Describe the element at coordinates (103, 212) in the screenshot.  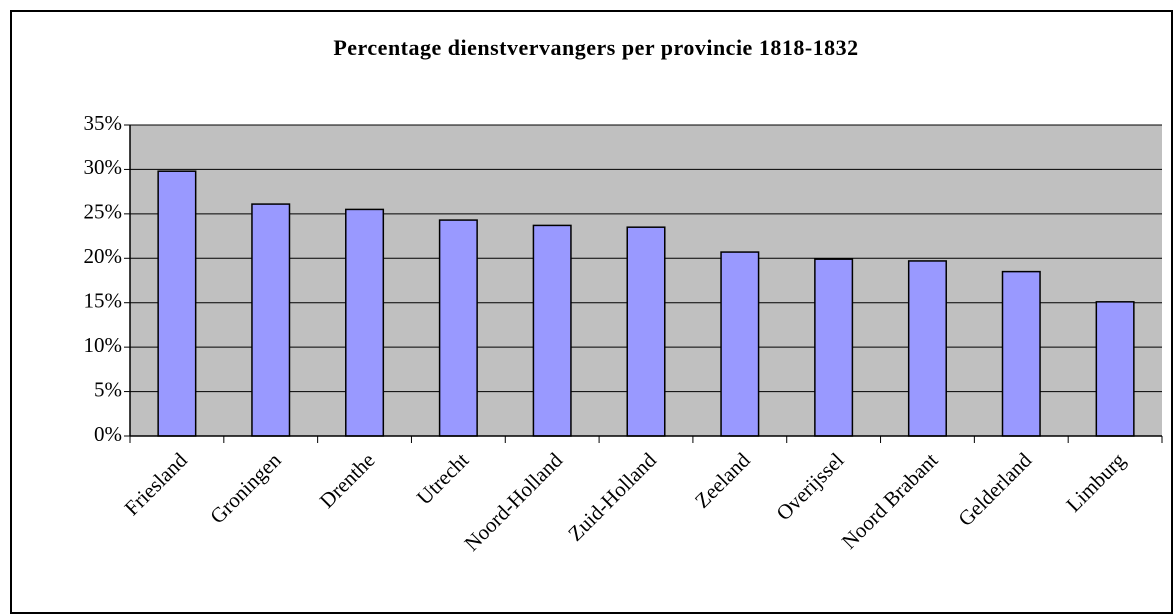
I see `y-tick-label: 25%` at that location.